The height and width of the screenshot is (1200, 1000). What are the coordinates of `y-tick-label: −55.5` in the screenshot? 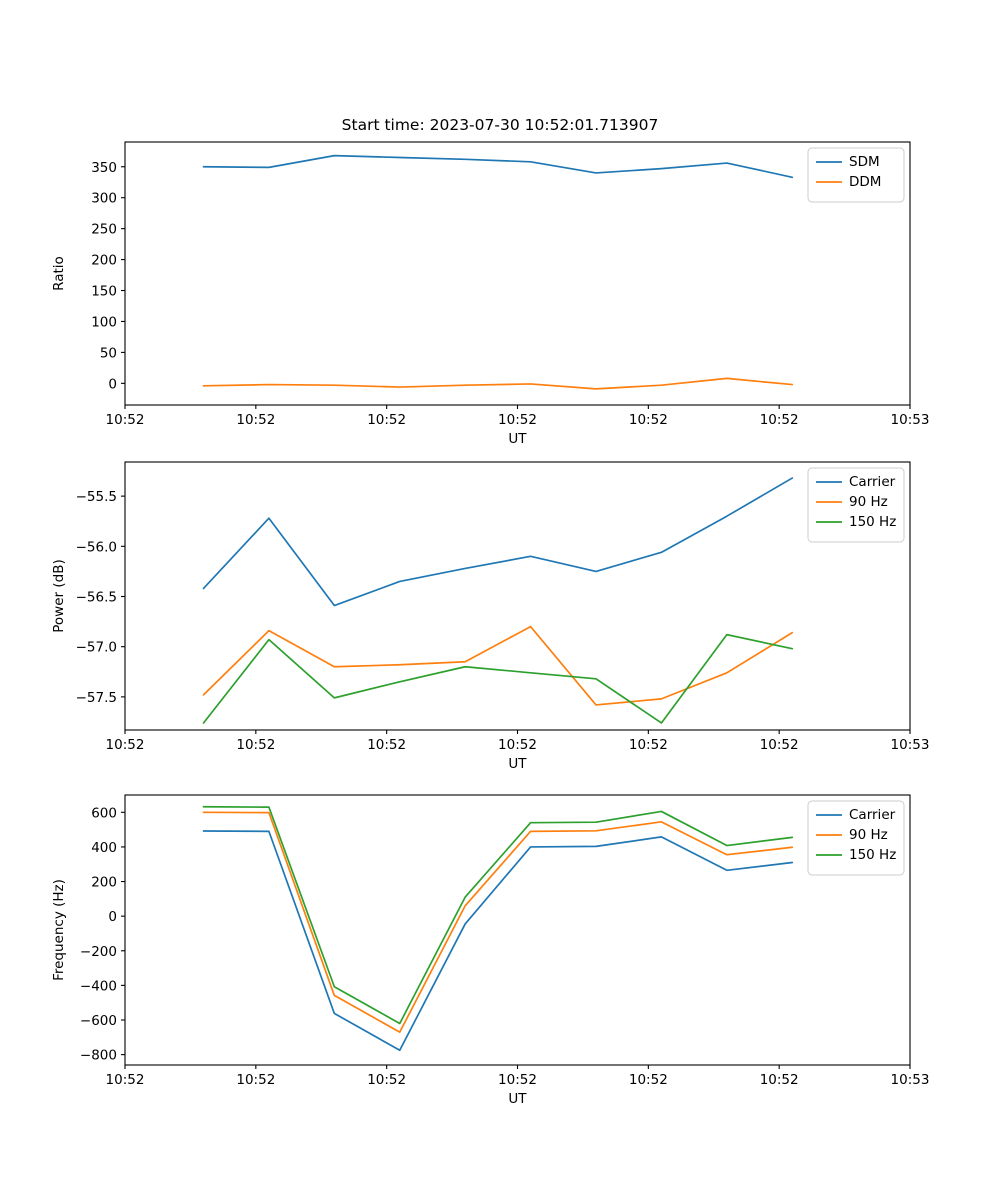 It's located at (96, 497).